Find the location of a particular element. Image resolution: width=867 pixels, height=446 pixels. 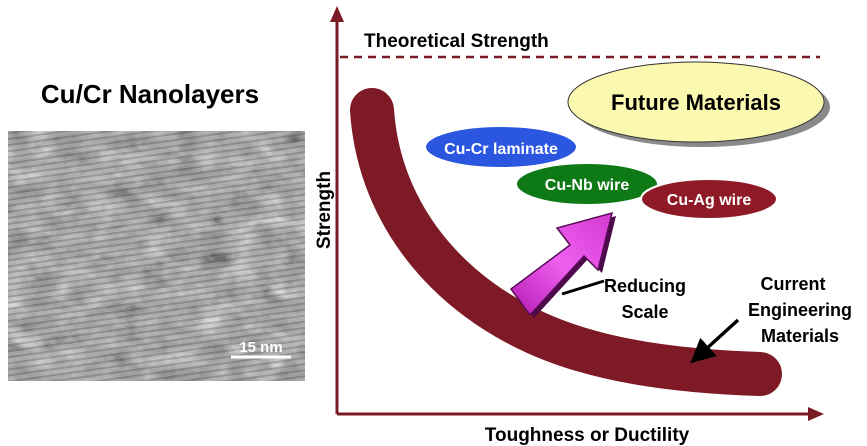

future-materials-label: Future Materials is located at coordinates (696, 102).